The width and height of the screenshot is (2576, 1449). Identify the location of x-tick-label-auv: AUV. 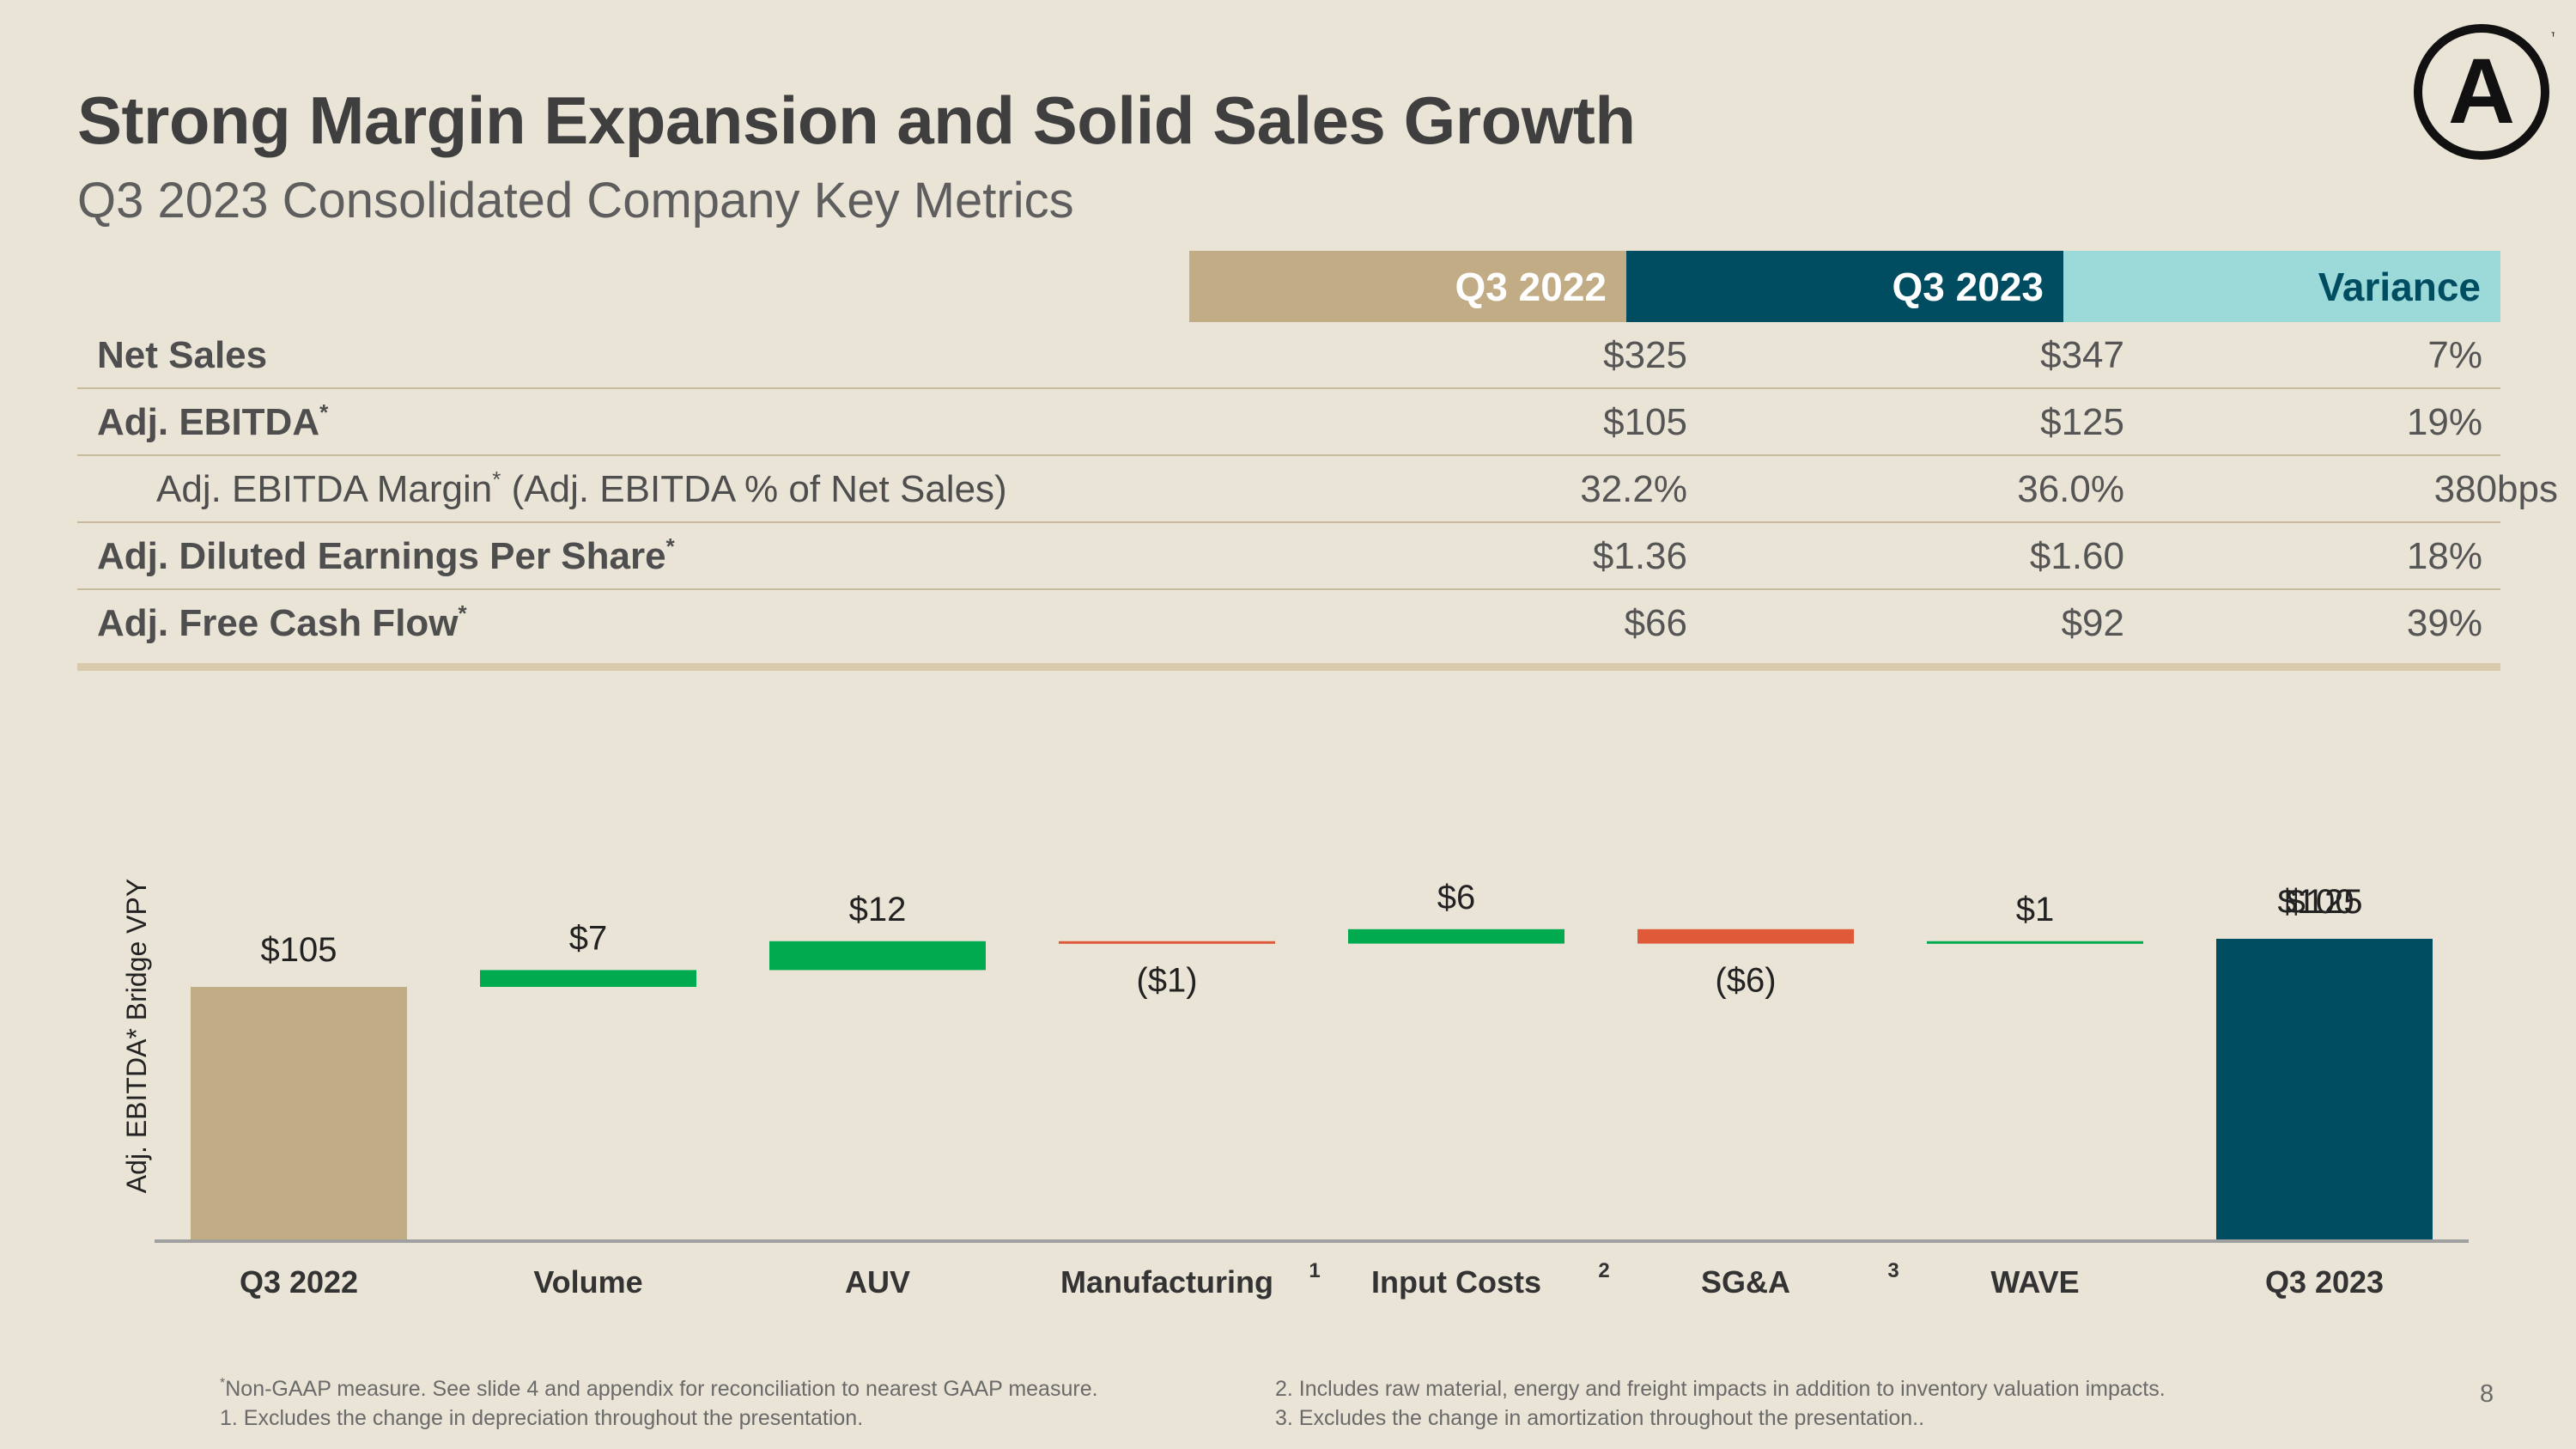
(878, 1282).